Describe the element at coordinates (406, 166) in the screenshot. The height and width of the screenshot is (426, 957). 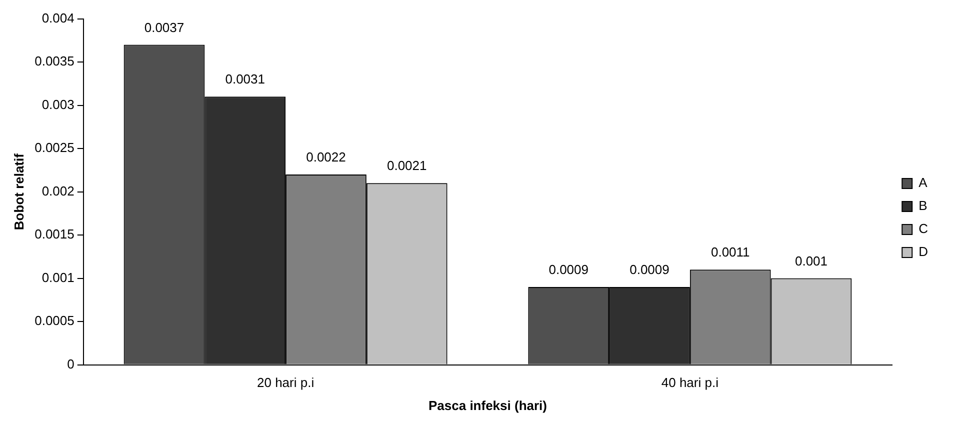
I see `data-label: 0.0021` at that location.